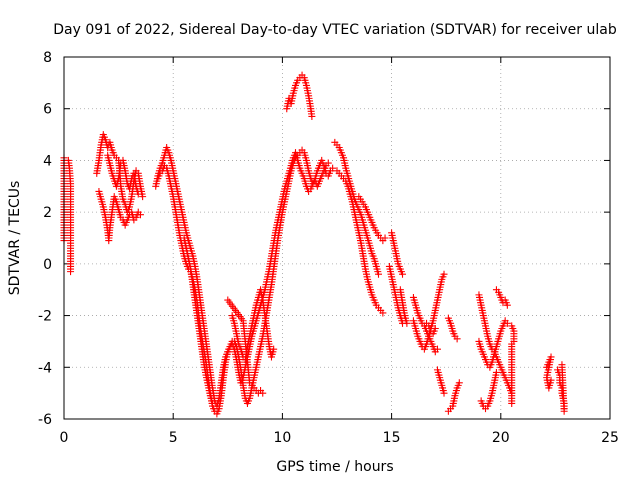  What do you see at coordinates (501, 438) in the screenshot?
I see `x-tick-label: 20` at bounding box center [501, 438].